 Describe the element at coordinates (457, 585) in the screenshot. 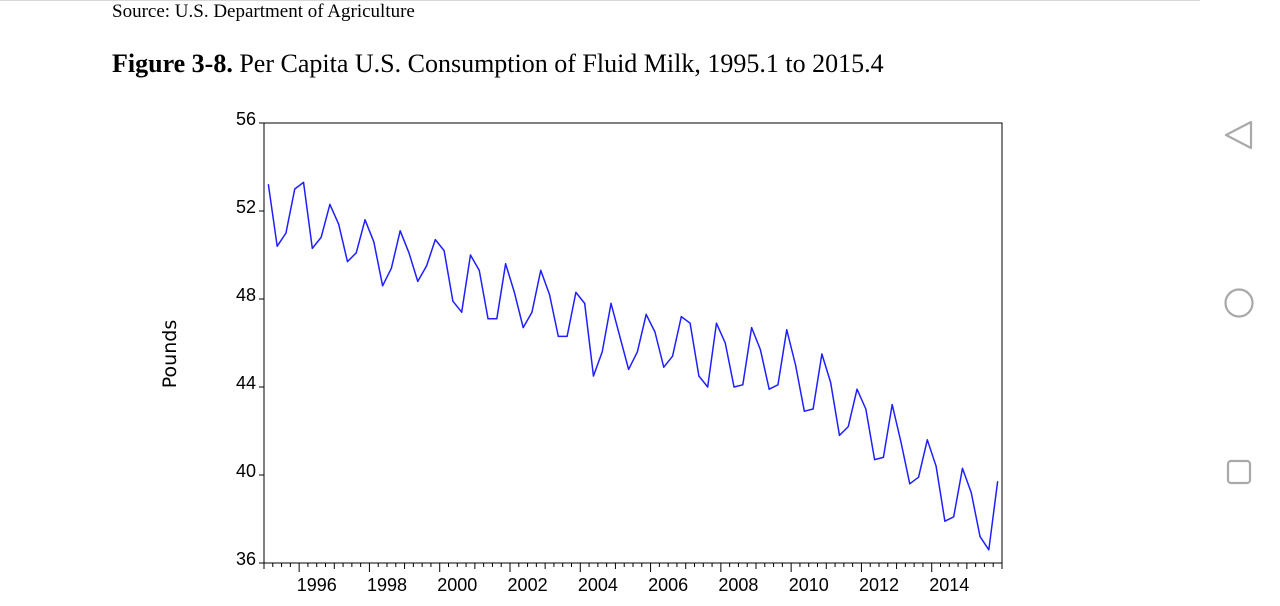

I see `x-tick-label-2000: 2000` at that location.